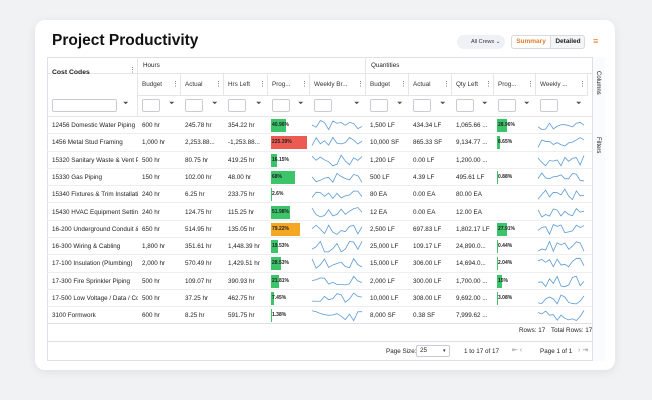  What do you see at coordinates (289, 212) in the screenshot?
I see `progress-cell: 51.98%` at bounding box center [289, 212].